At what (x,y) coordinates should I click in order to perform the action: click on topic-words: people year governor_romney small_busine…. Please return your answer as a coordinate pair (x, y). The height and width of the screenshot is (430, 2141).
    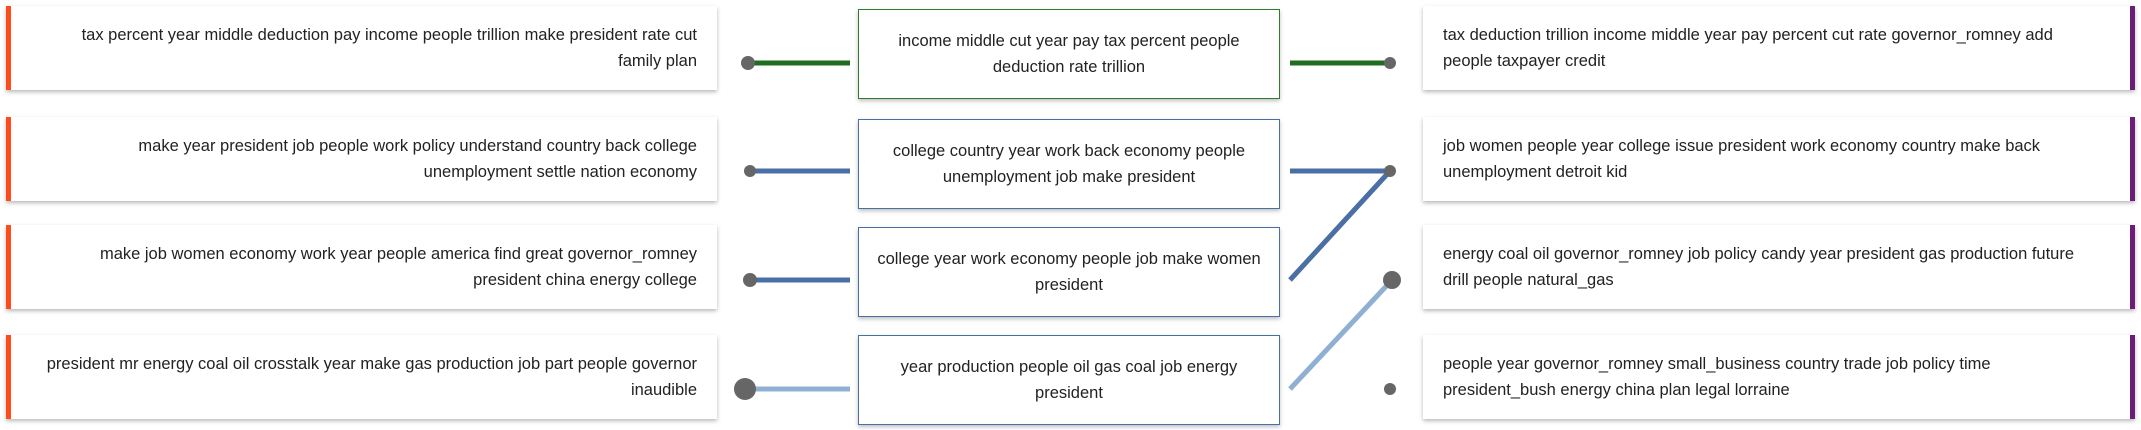
    Looking at the image, I should click on (1717, 377).